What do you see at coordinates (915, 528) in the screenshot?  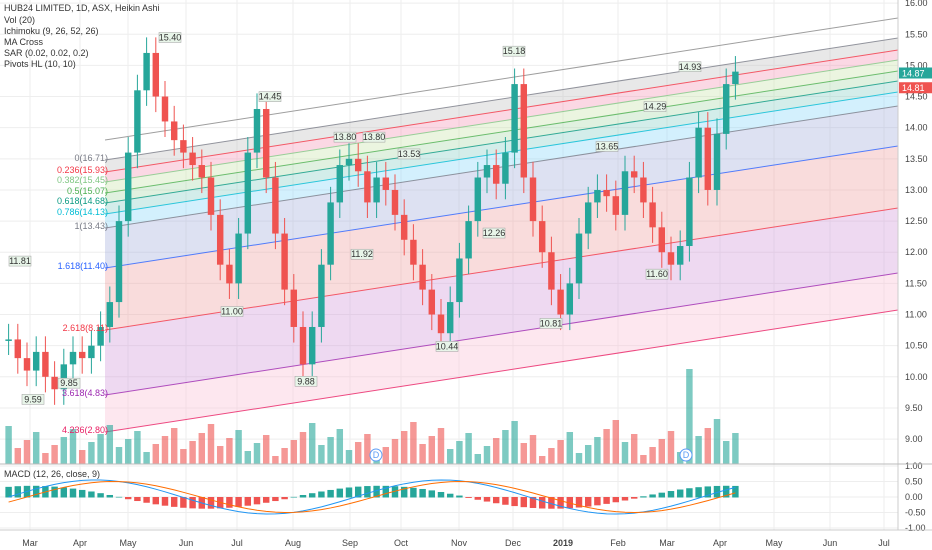 I see `macd-y-tick-label: -1.00` at bounding box center [915, 528].